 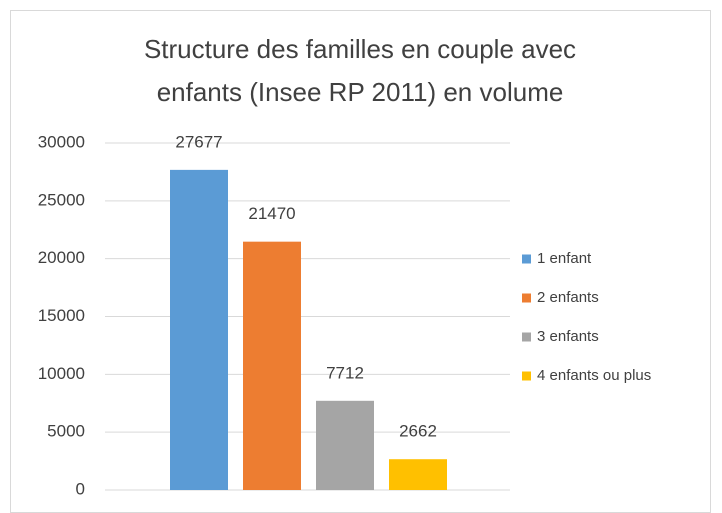 I want to click on legend-label: 3 enfants, so click(x=568, y=336).